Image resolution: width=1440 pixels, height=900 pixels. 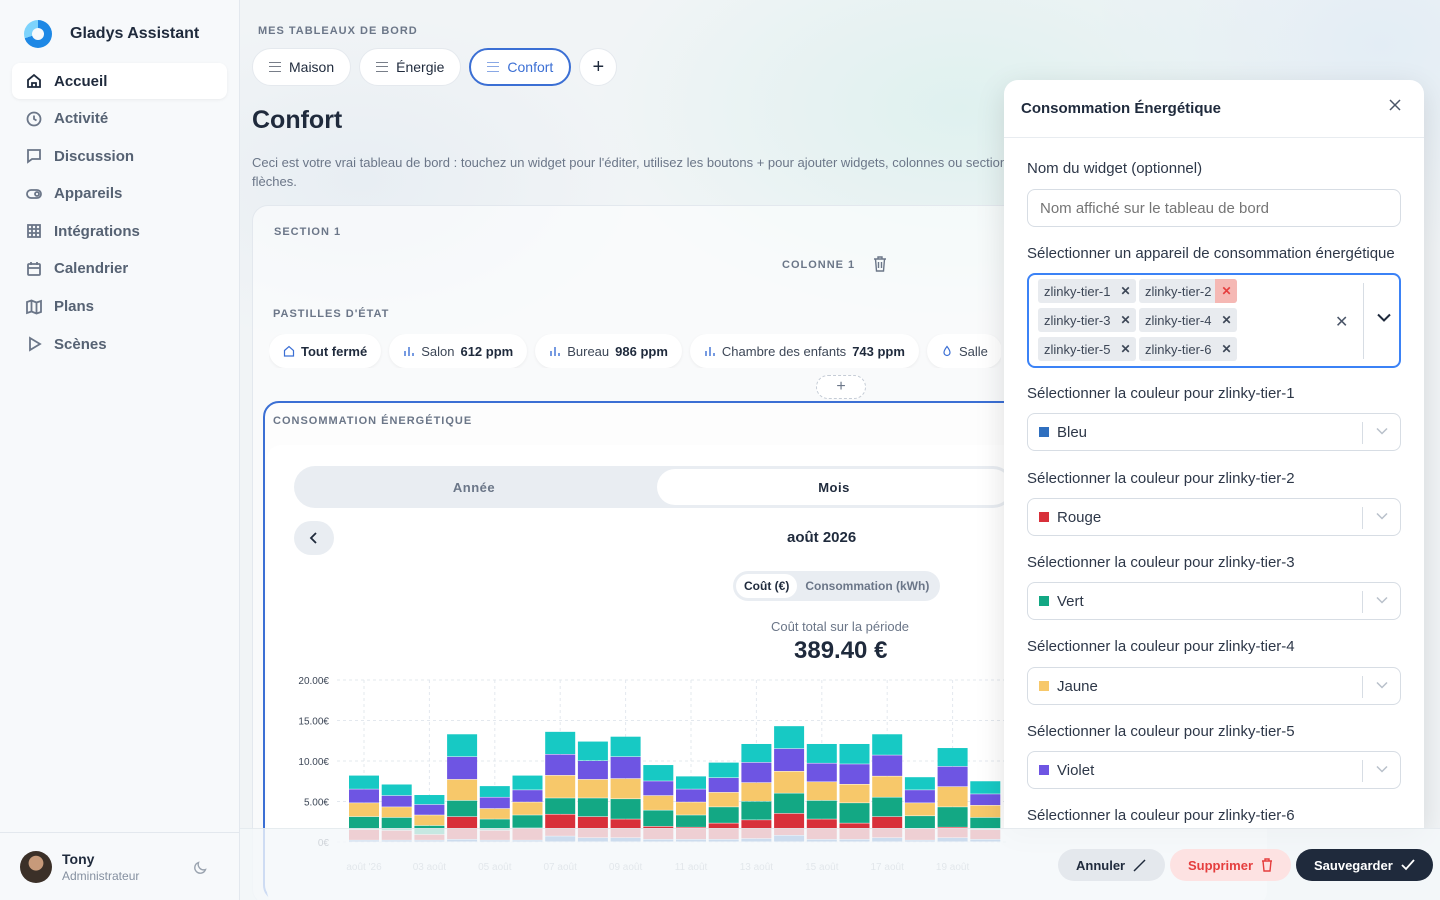 I want to click on grid-icon, so click(x=34, y=231).